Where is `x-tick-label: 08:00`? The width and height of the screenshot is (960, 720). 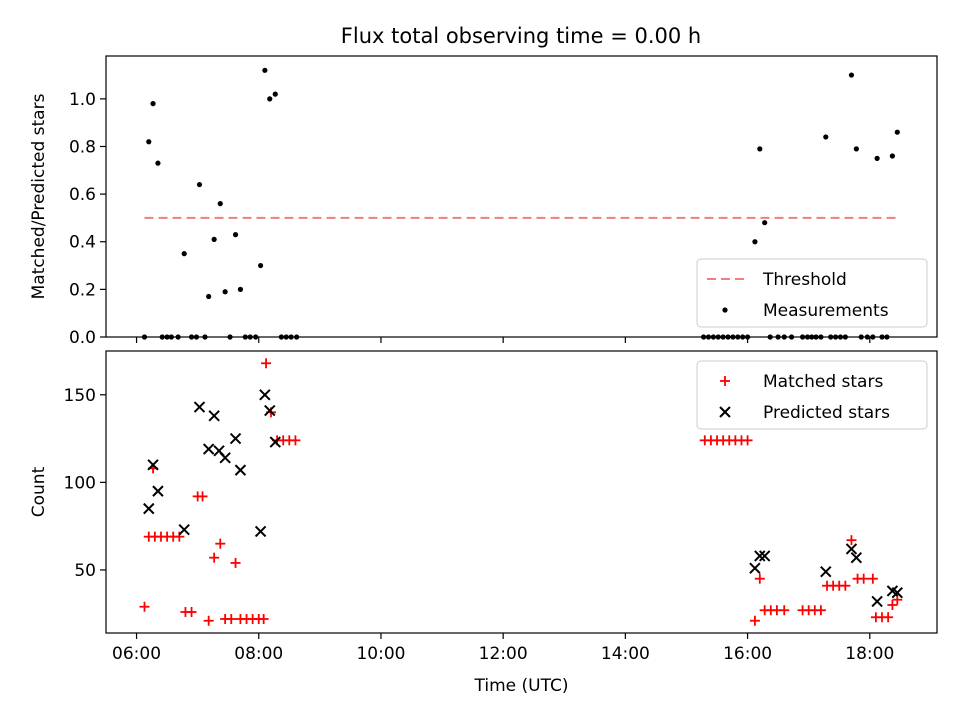 x-tick-label: 08:00 is located at coordinates (258, 654).